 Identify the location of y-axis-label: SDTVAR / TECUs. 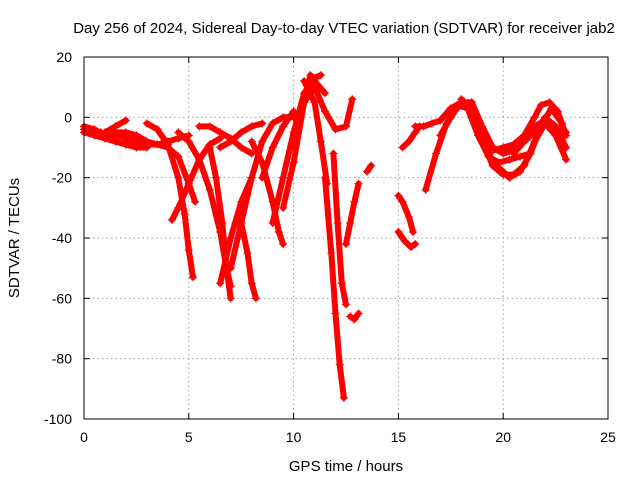
(14, 238).